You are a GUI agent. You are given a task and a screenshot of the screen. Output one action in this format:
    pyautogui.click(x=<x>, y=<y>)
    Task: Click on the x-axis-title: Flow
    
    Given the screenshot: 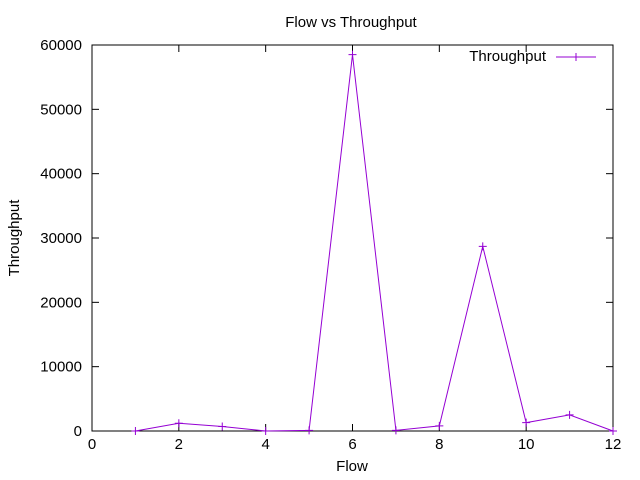 What is the action you would take?
    pyautogui.click(x=352, y=466)
    